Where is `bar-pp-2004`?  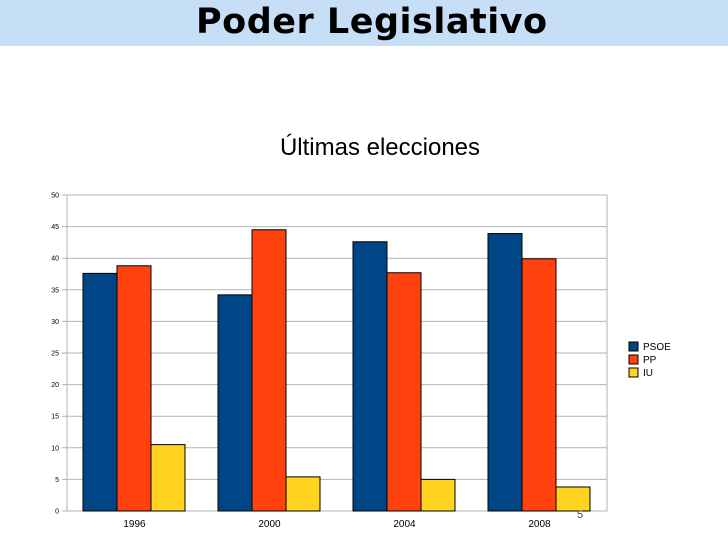
bar-pp-2004 is located at coordinates (404, 392).